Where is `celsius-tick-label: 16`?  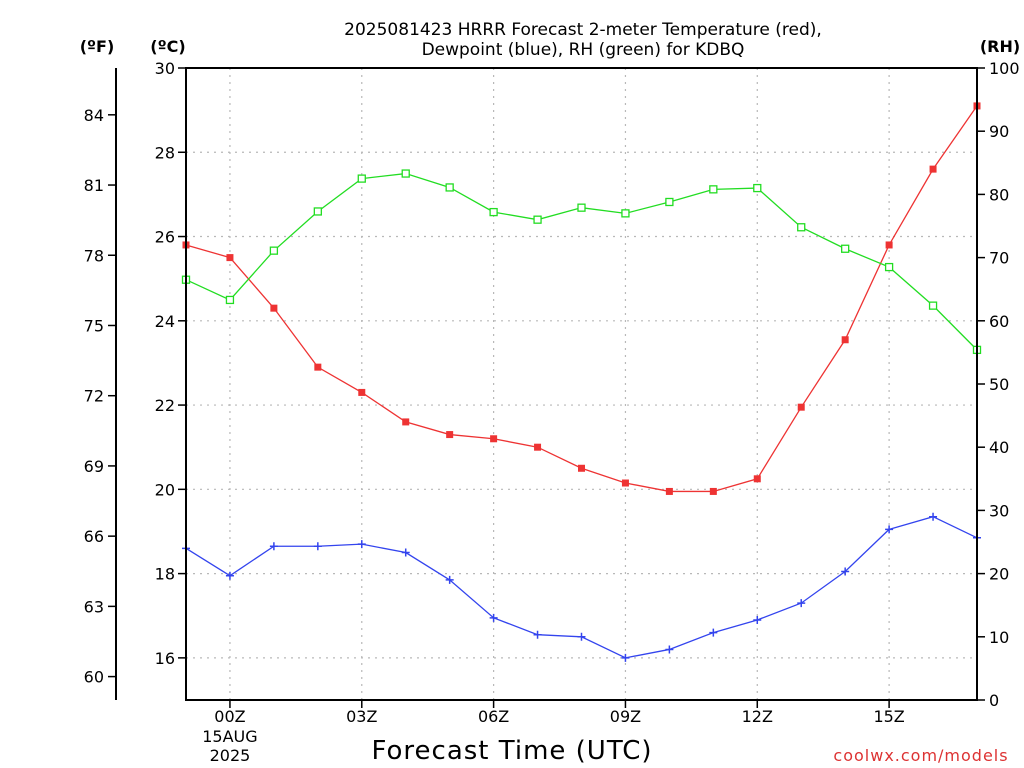
celsius-tick-label: 16 is located at coordinates (165, 658).